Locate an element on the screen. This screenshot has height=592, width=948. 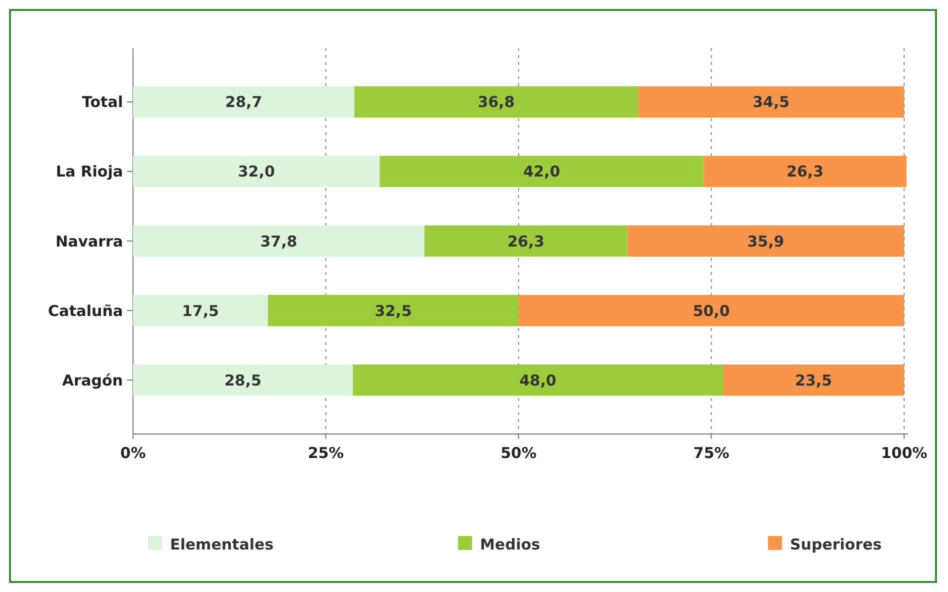
data-label: 35,9 is located at coordinates (765, 241).